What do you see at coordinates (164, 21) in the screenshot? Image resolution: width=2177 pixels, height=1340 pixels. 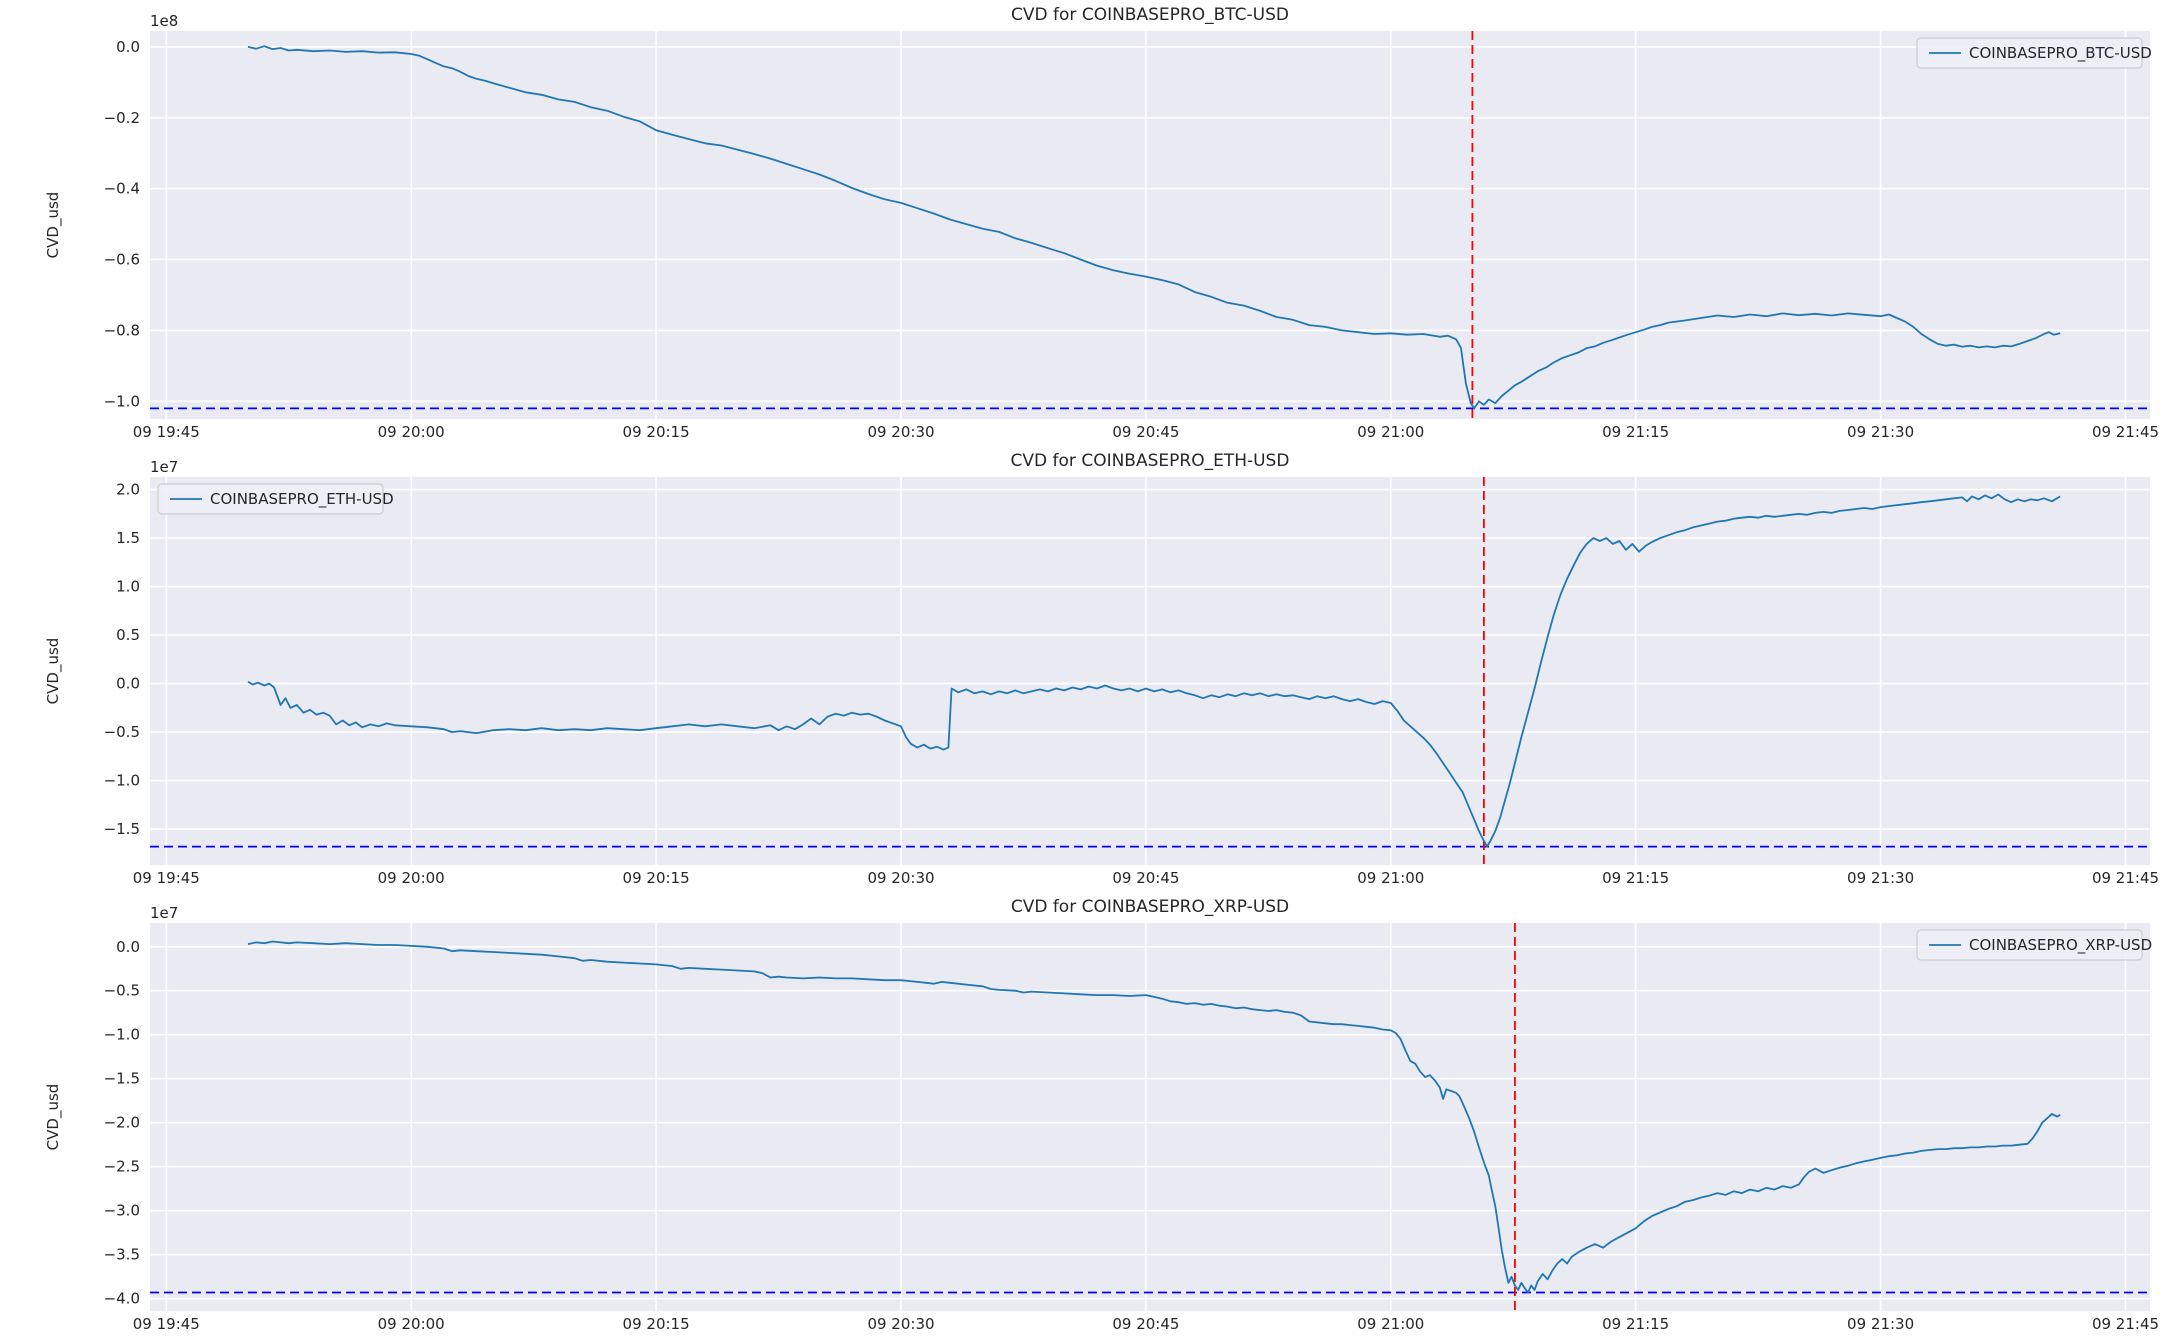 I see `y-offset-label: 1e8` at bounding box center [164, 21].